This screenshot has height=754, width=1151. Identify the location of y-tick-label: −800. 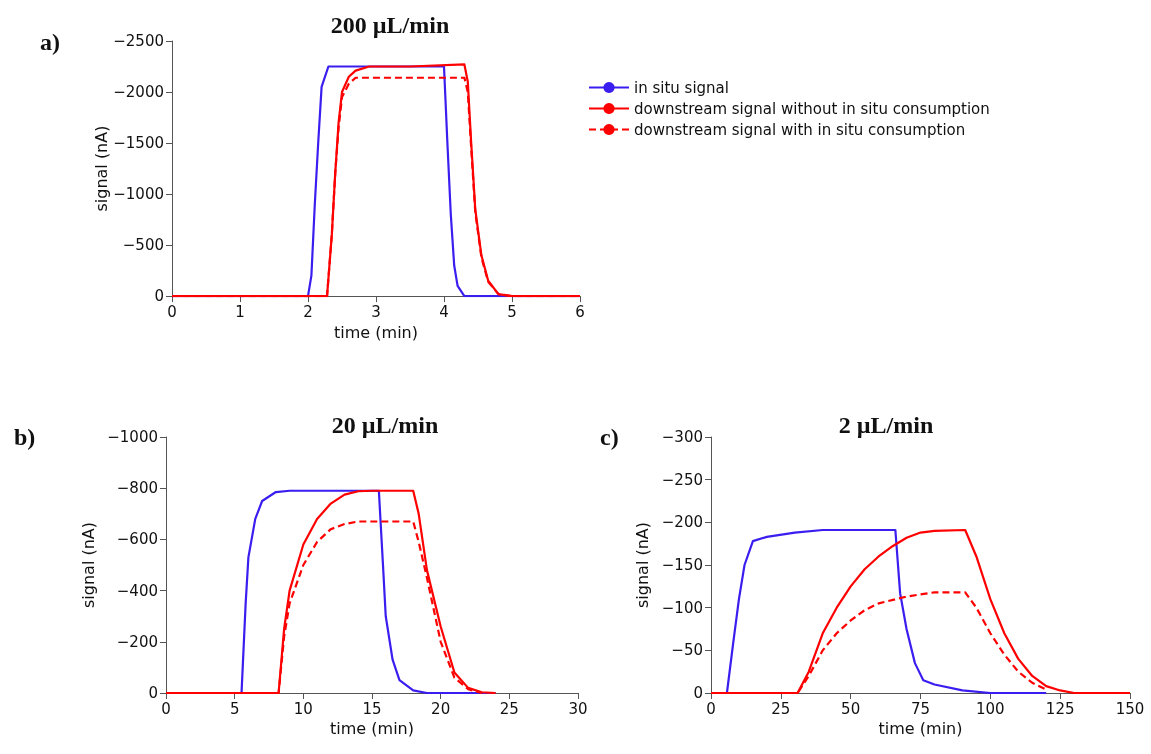
(137, 488).